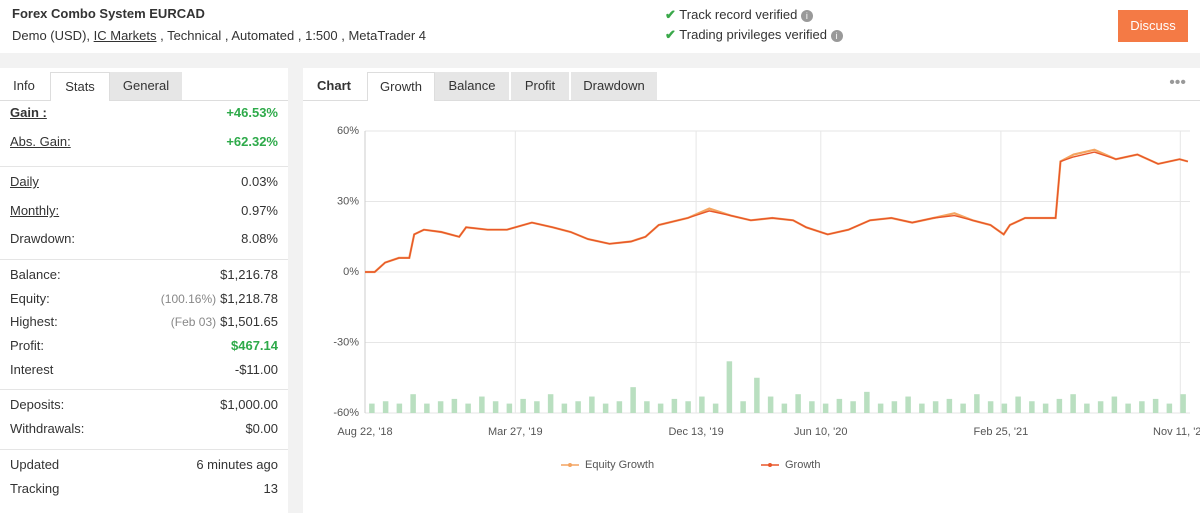 The height and width of the screenshot is (513, 1200). What do you see at coordinates (802, 465) in the screenshot?
I see `legend-label: Growth` at bounding box center [802, 465].